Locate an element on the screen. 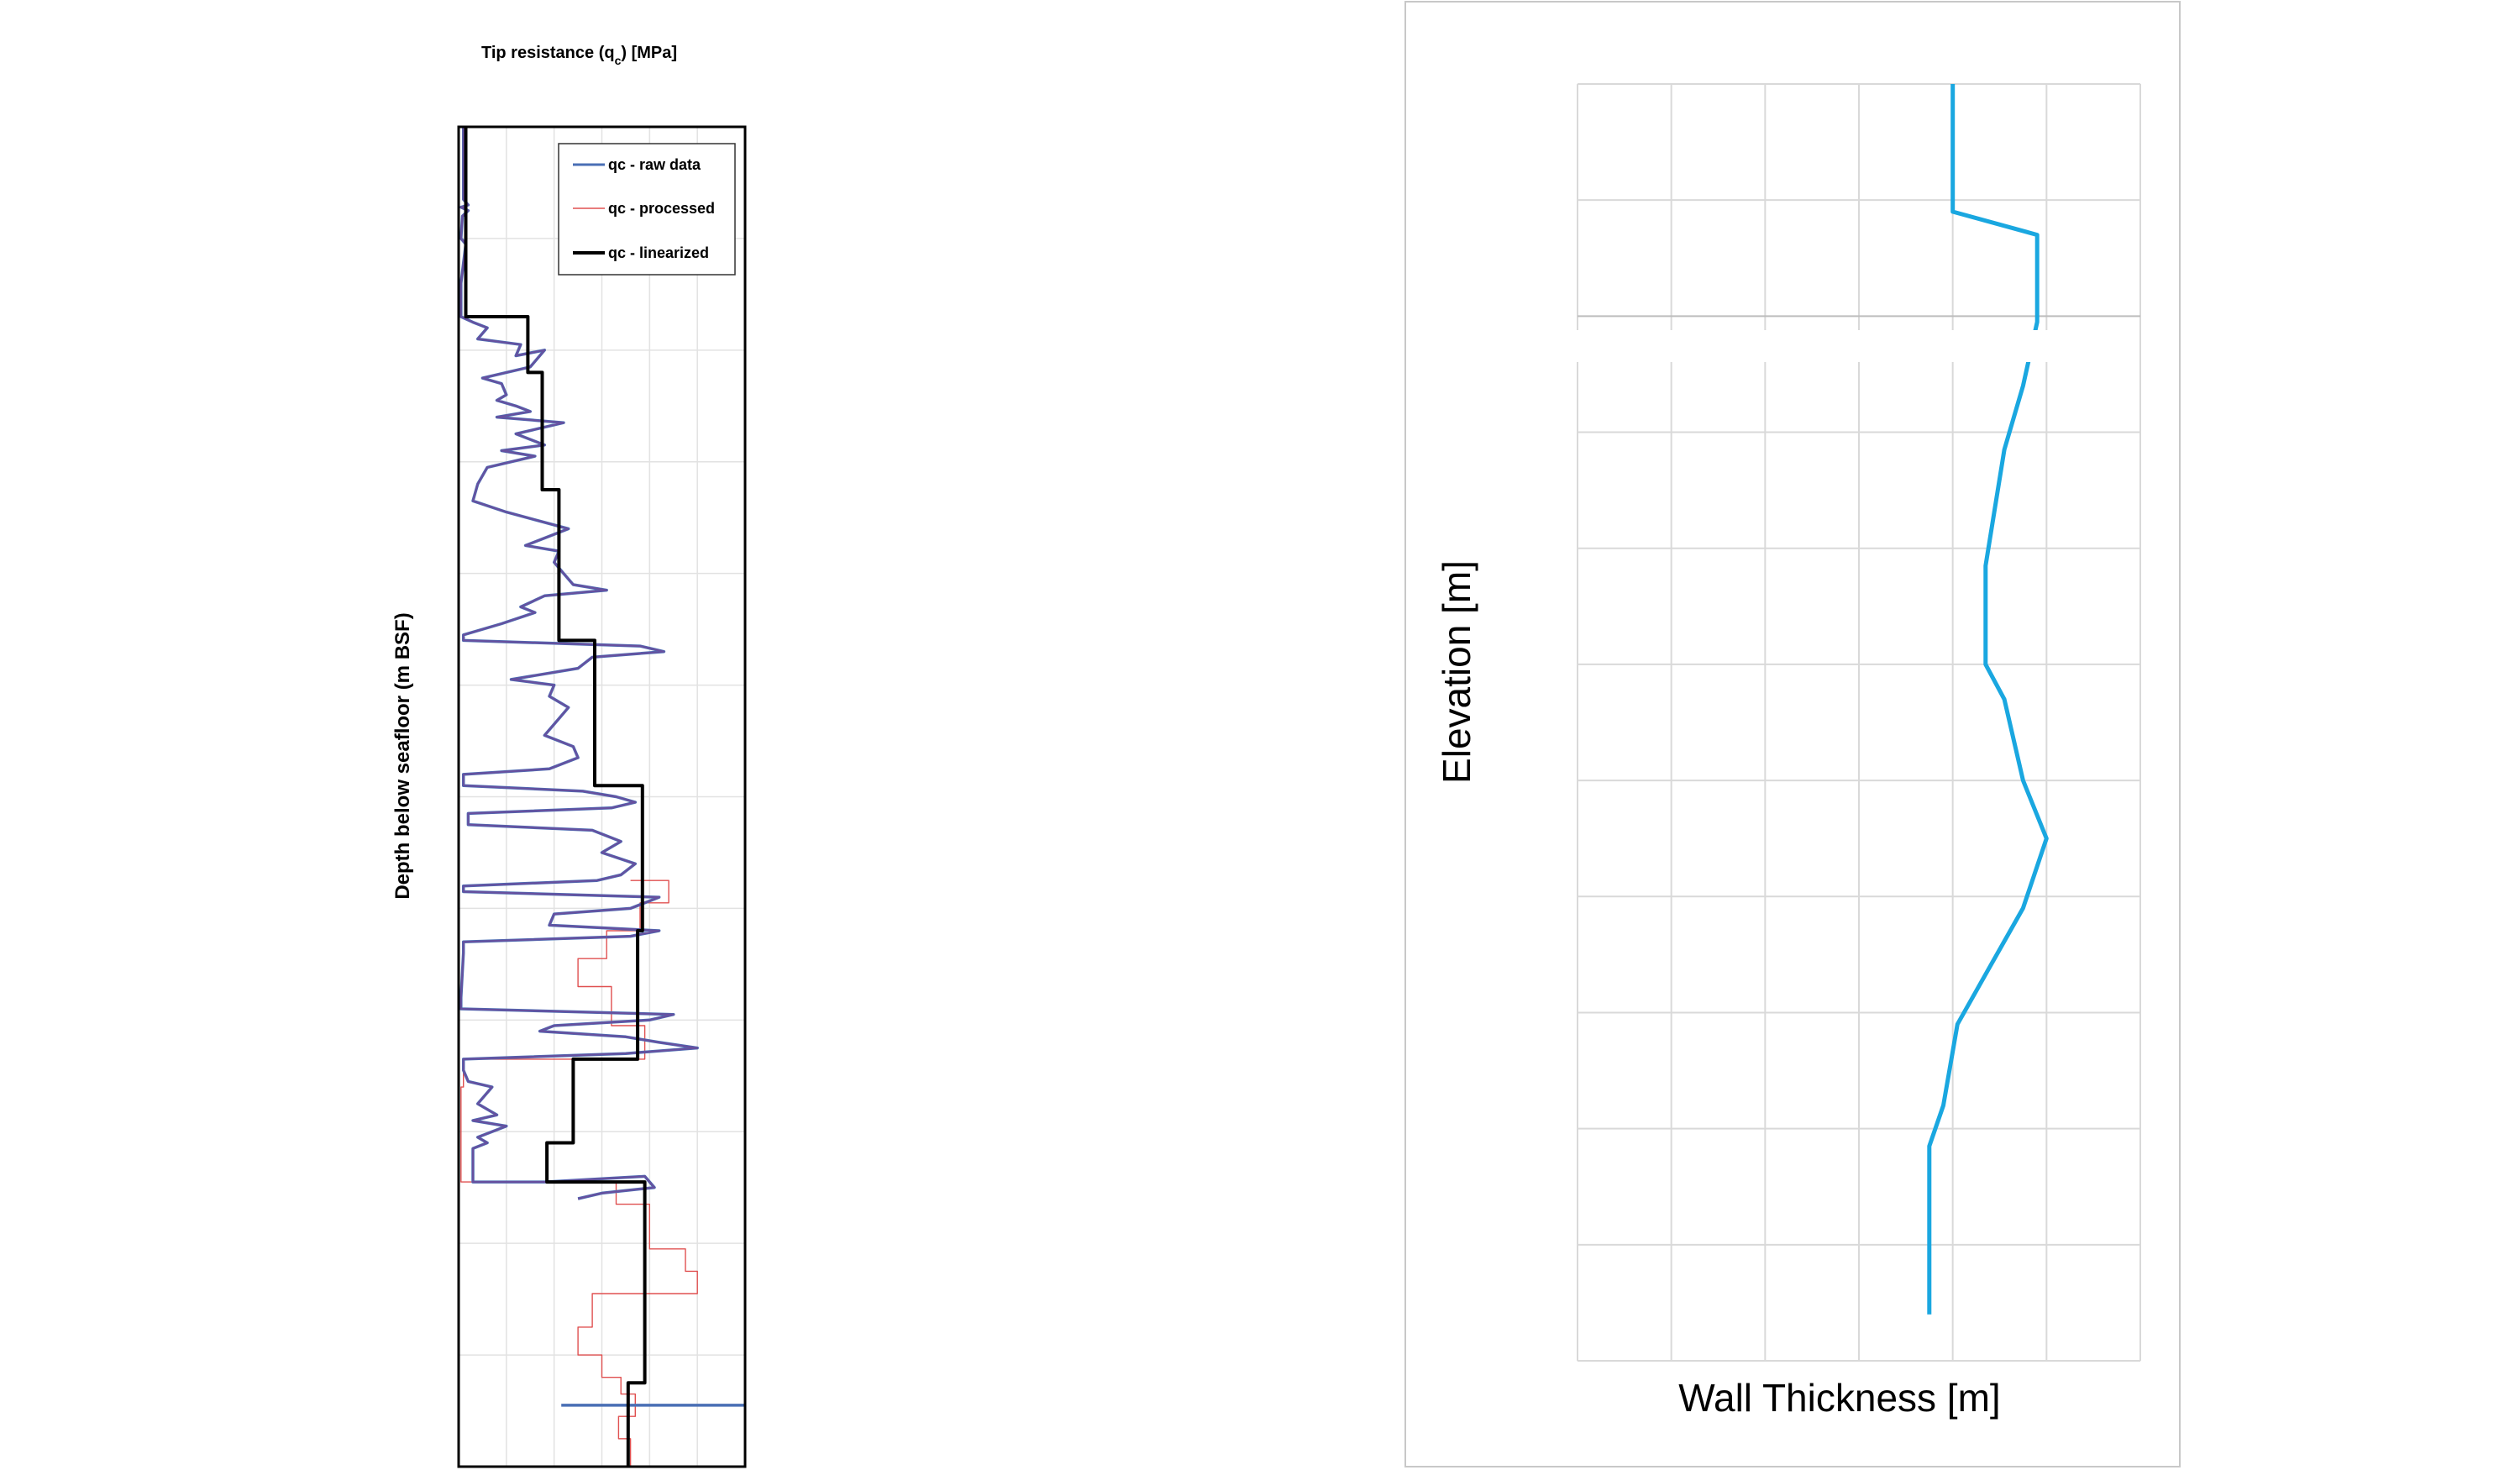 The width and height of the screenshot is (2520, 1470). cpt-series-raw is located at coordinates (579, 663).